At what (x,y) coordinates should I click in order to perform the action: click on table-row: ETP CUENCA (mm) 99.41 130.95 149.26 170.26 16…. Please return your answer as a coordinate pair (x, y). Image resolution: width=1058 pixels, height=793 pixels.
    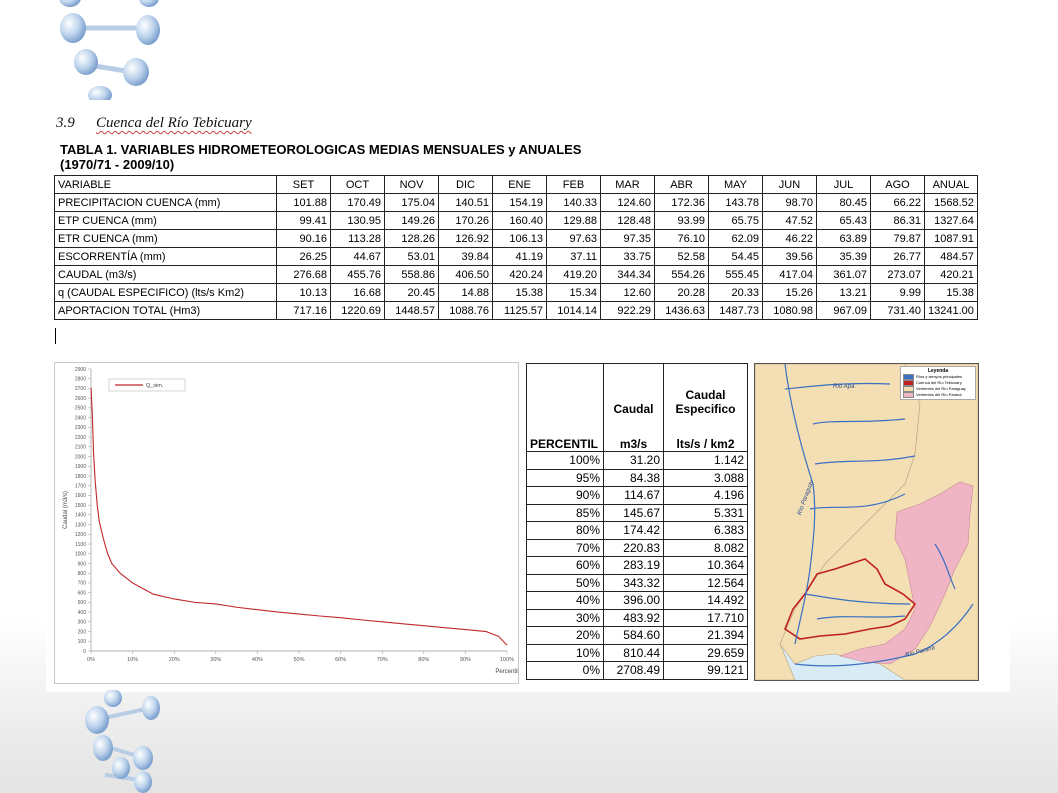
    Looking at the image, I should click on (516, 220).